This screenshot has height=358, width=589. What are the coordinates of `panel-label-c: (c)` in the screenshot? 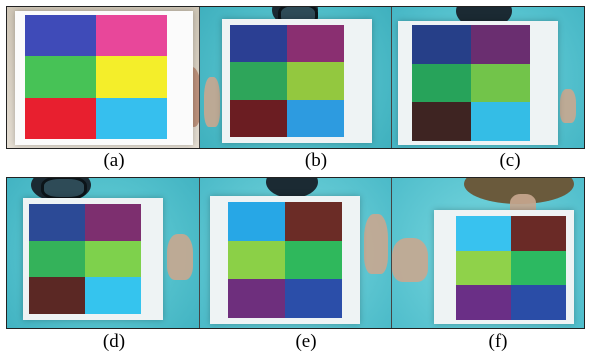 It's located at (510, 160).